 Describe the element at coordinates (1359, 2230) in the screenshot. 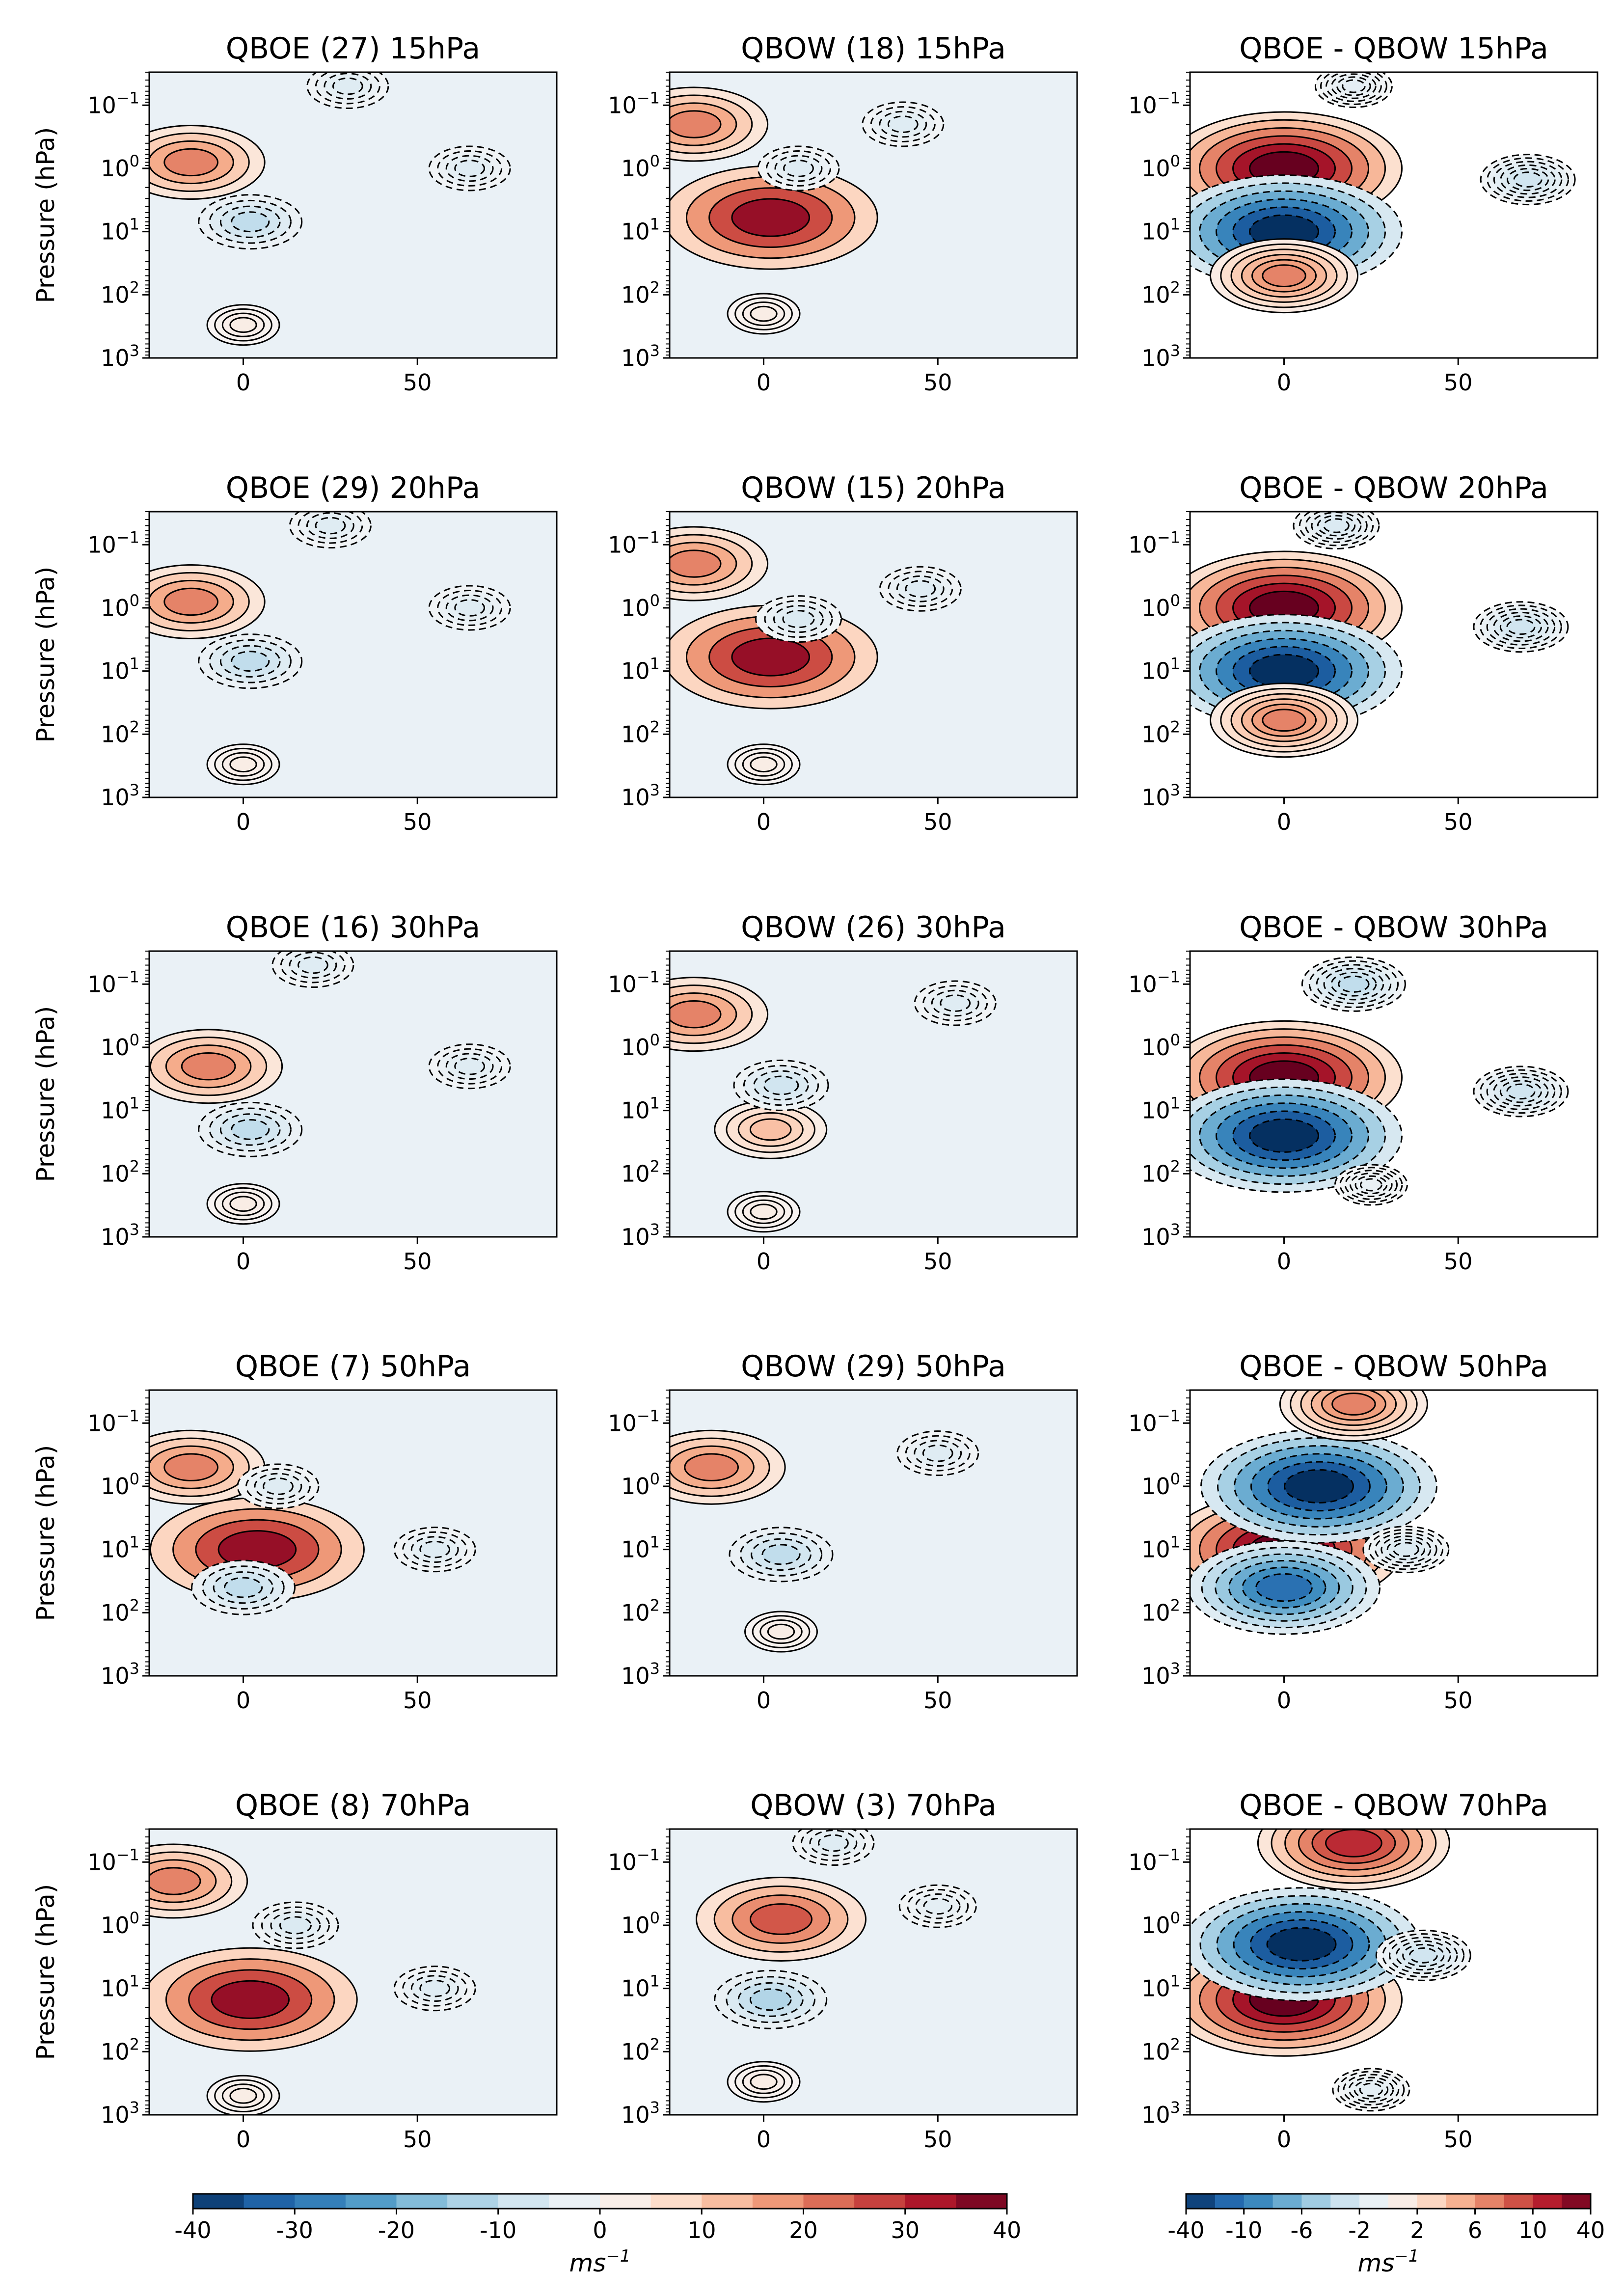

I see `colorbar-tick-label: -2` at that location.